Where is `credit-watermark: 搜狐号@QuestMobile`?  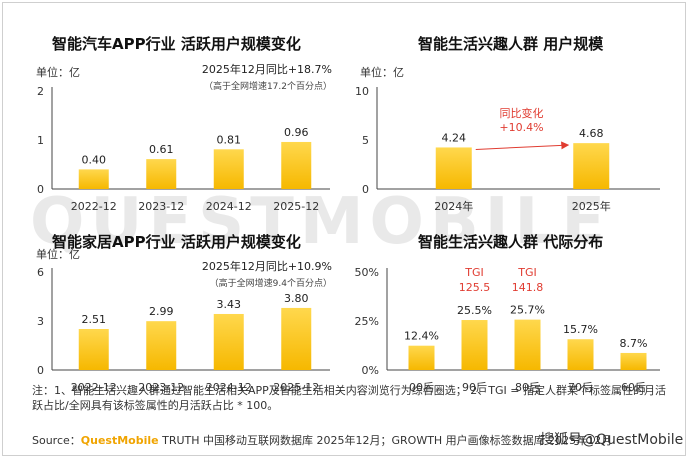 credit-watermark: 搜狐号@QuestMobile is located at coordinates (612, 440).